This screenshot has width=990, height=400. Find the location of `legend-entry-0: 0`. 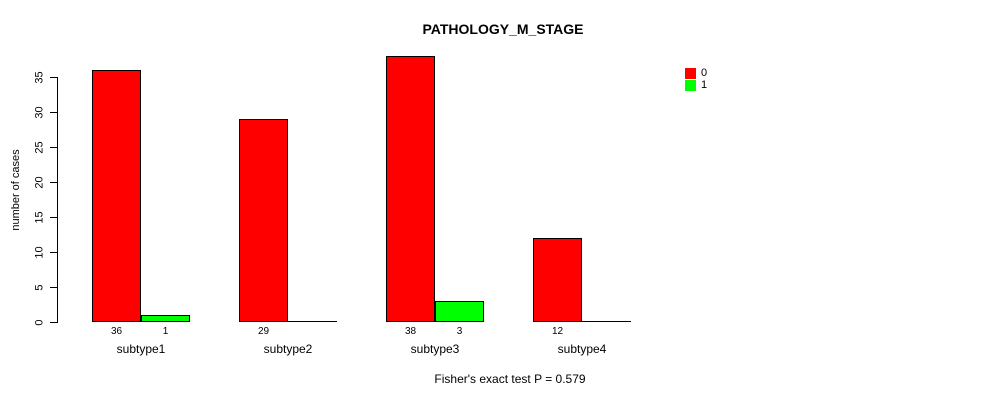

legend-entry-0: 0 is located at coordinates (696, 73).